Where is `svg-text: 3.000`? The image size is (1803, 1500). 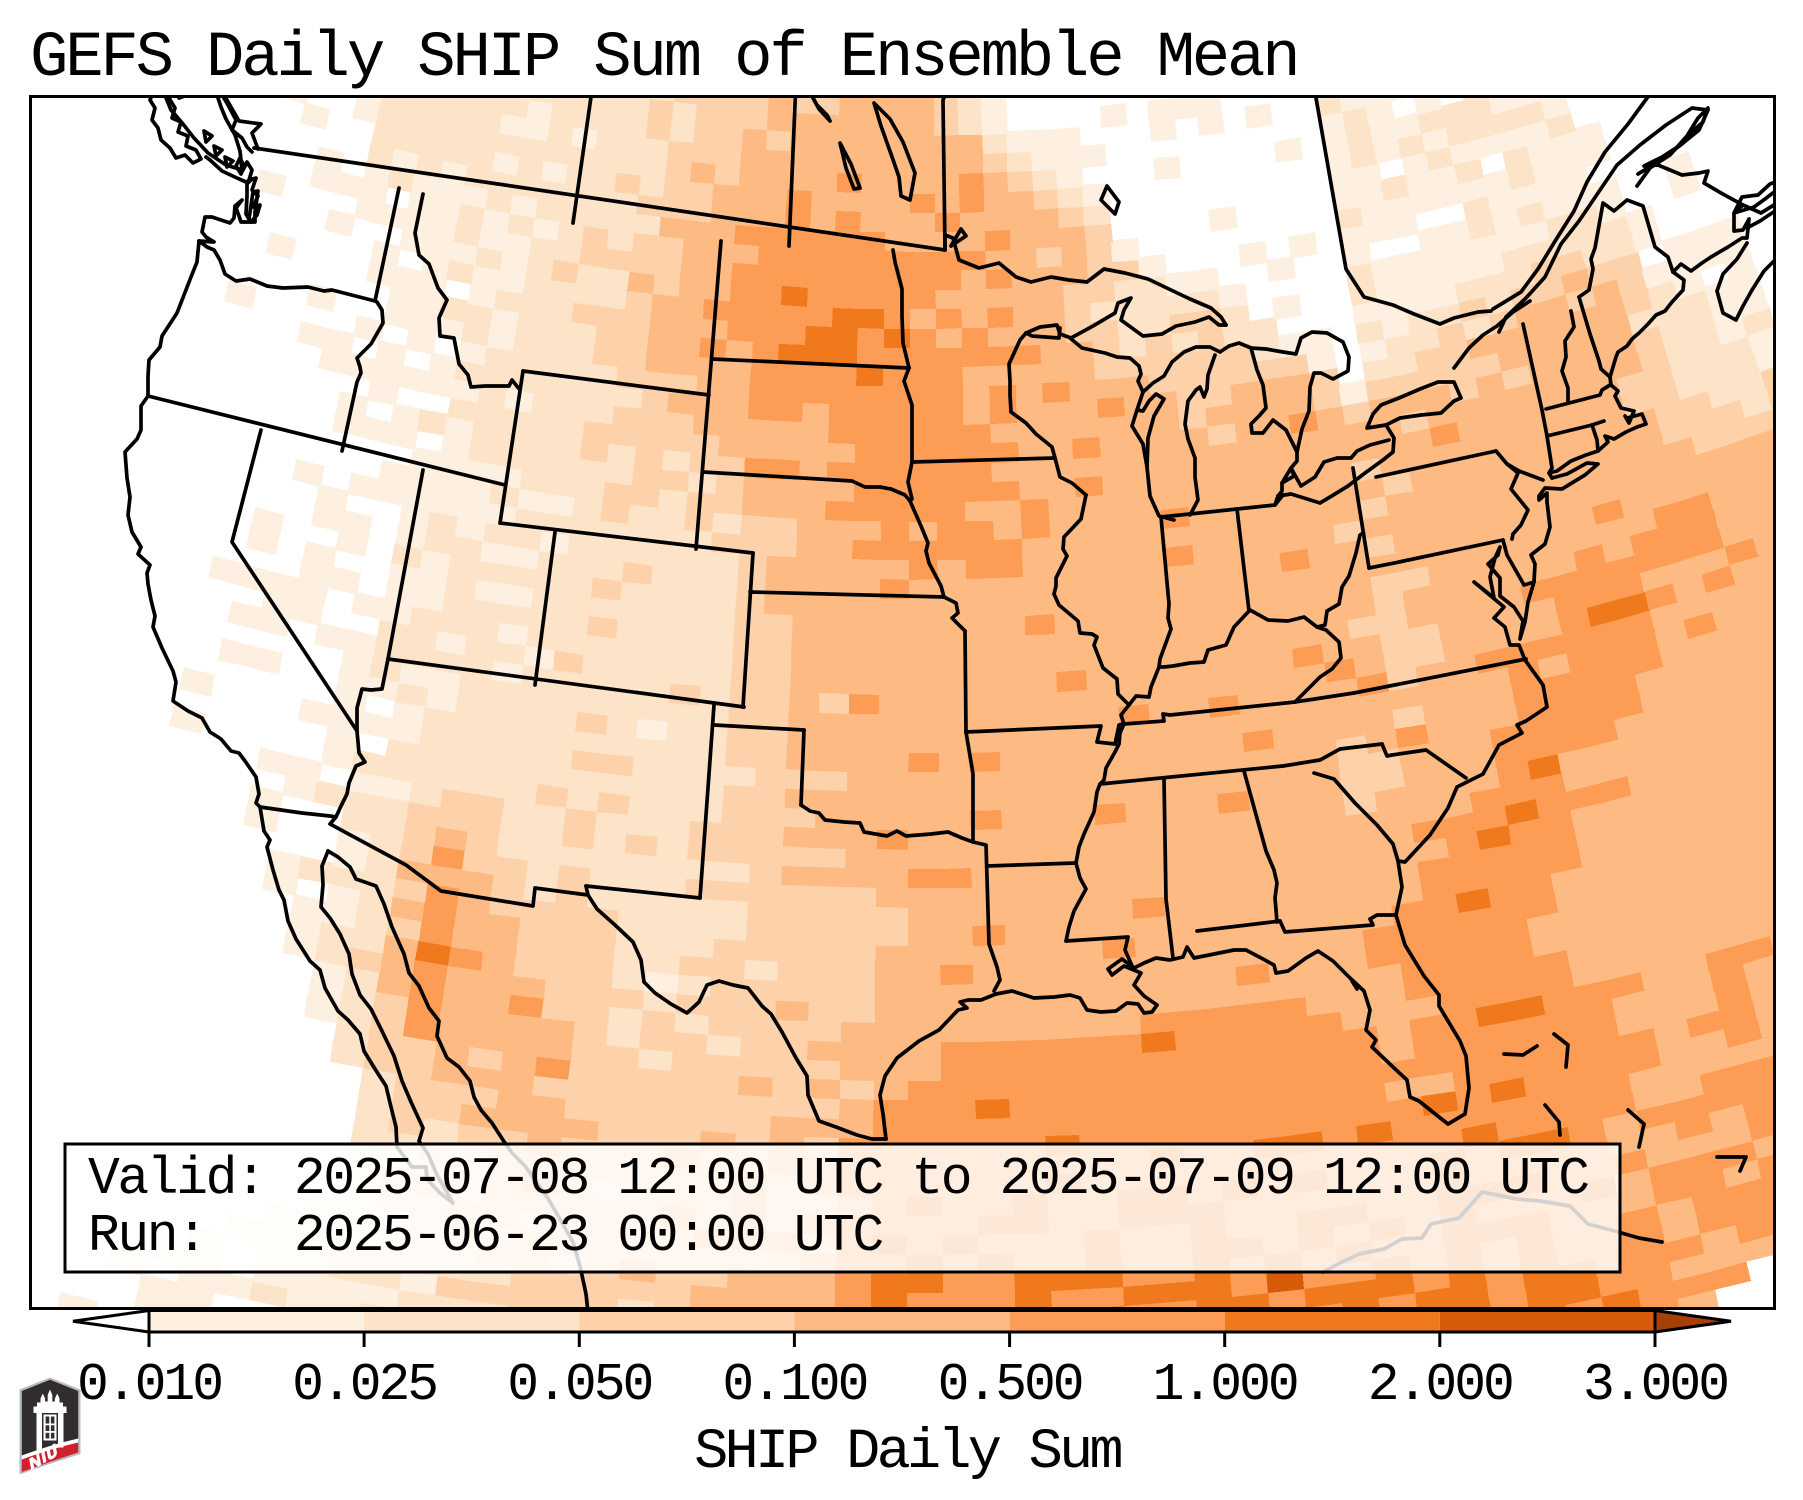
svg-text: 3.000 is located at coordinates (1655, 1385).